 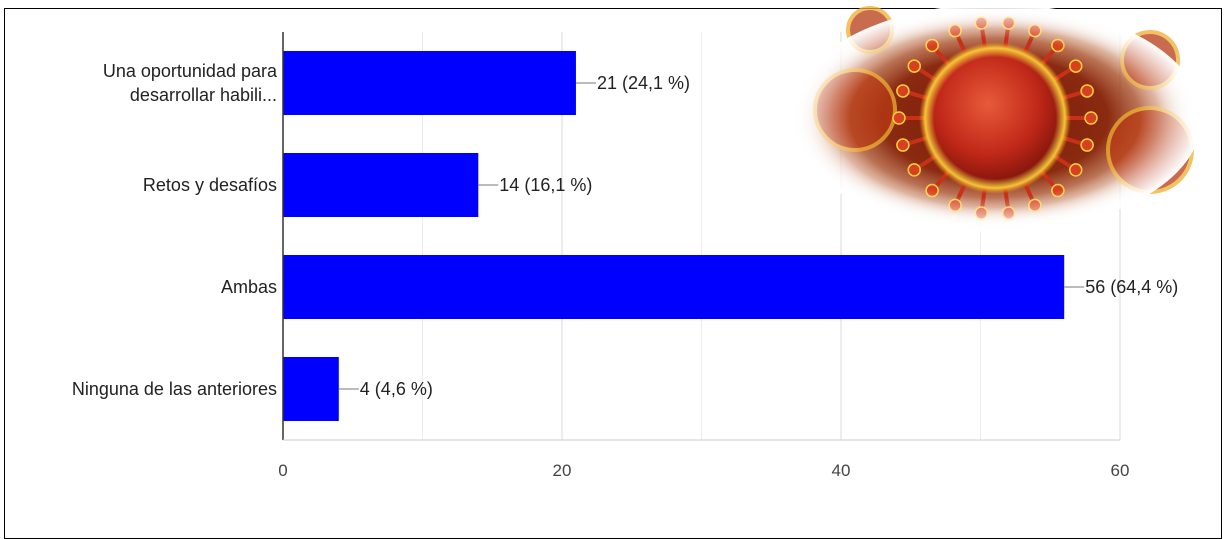 What do you see at coordinates (643, 83) in the screenshot?
I see `data-label: 21 (24,1 %)` at bounding box center [643, 83].